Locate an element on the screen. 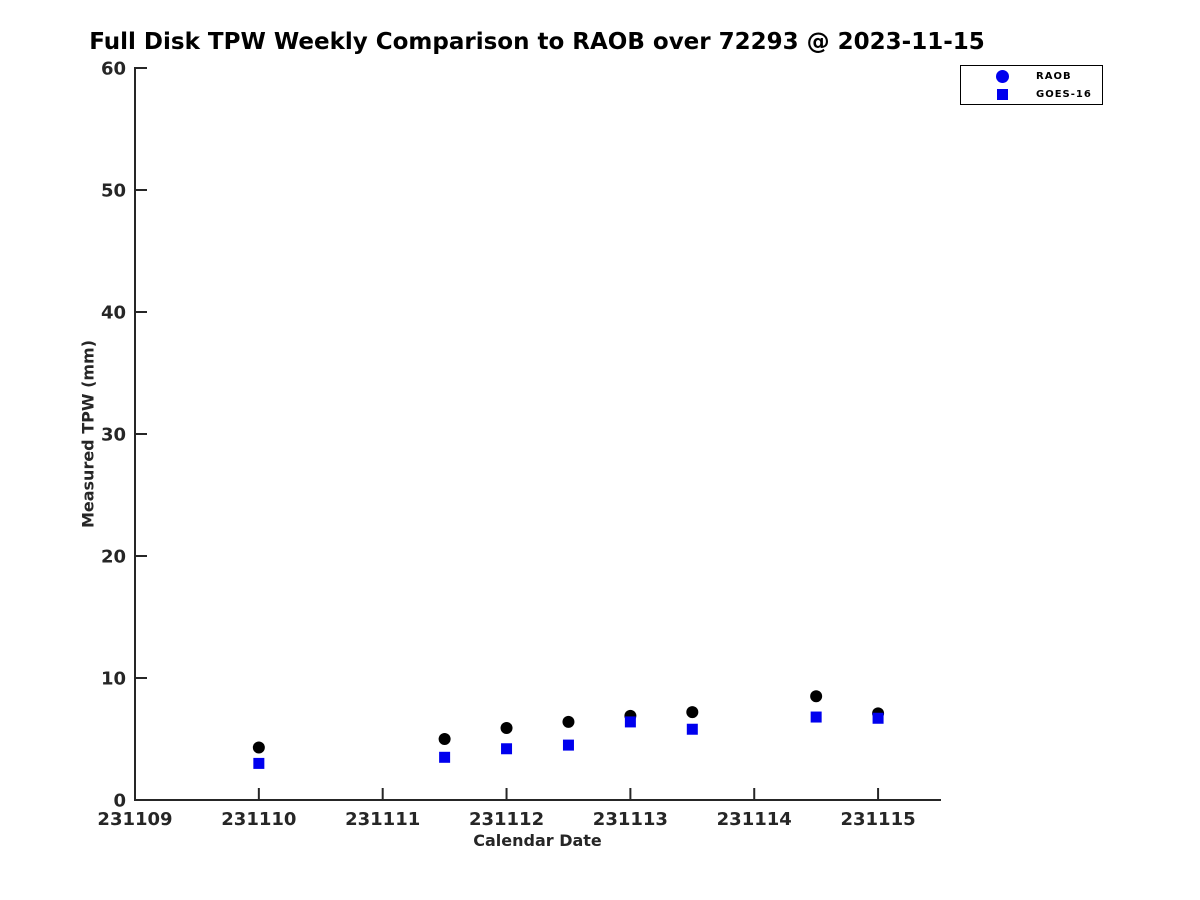 The image size is (1200, 900). x-axis-label: Calendar Date is located at coordinates (537, 840).